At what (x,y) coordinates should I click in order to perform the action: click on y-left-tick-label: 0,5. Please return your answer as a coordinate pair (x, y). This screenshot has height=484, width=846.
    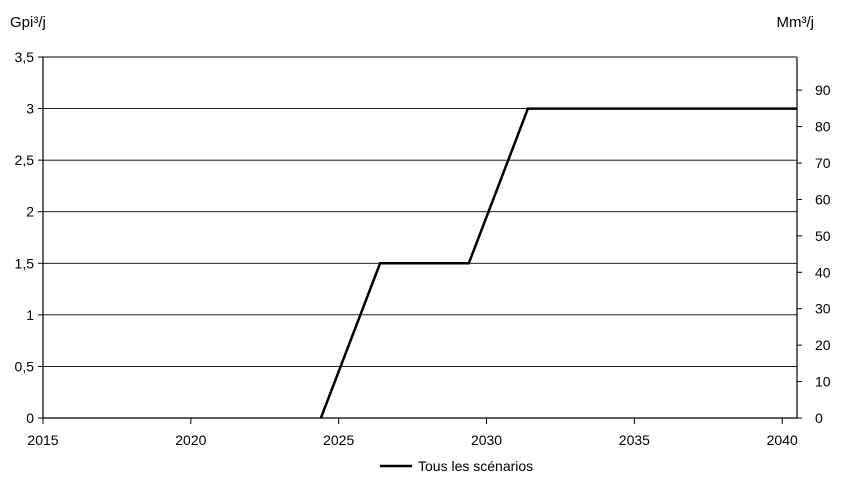
    Looking at the image, I should click on (25, 366).